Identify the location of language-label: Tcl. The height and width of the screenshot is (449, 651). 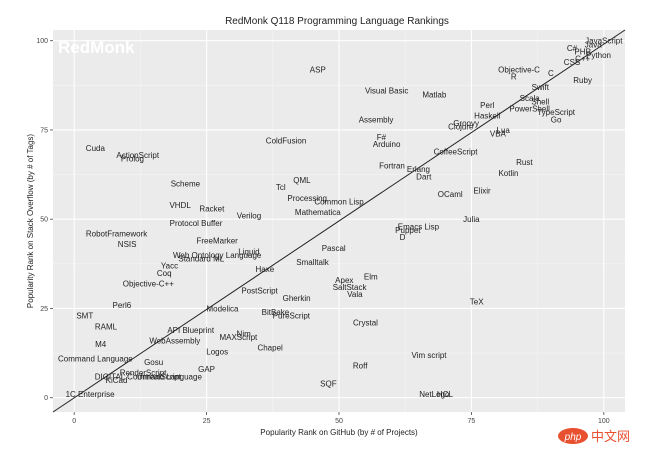
(281, 187).